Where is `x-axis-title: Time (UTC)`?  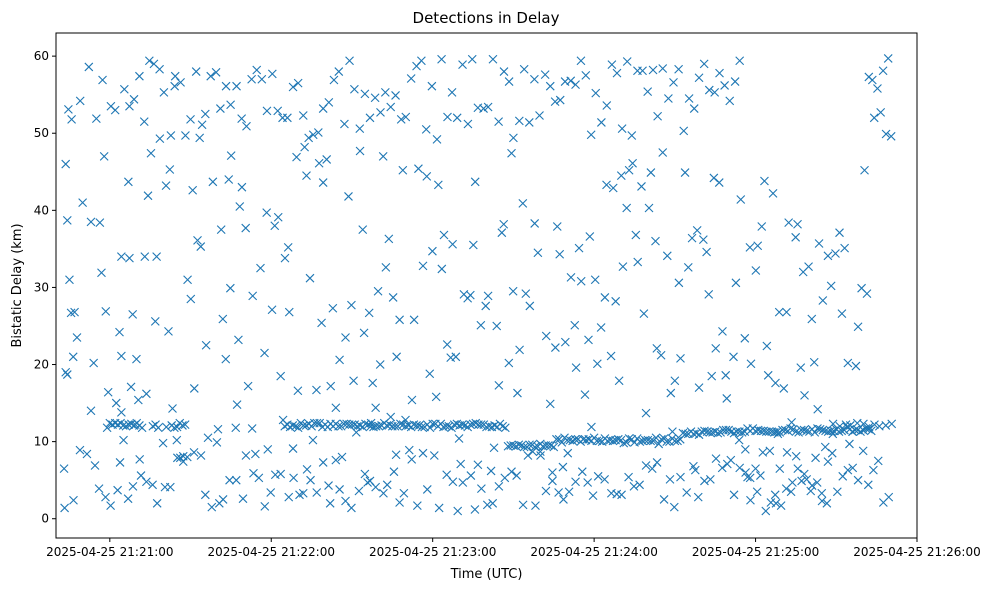 x-axis-title: Time (UTC) is located at coordinates (486, 574).